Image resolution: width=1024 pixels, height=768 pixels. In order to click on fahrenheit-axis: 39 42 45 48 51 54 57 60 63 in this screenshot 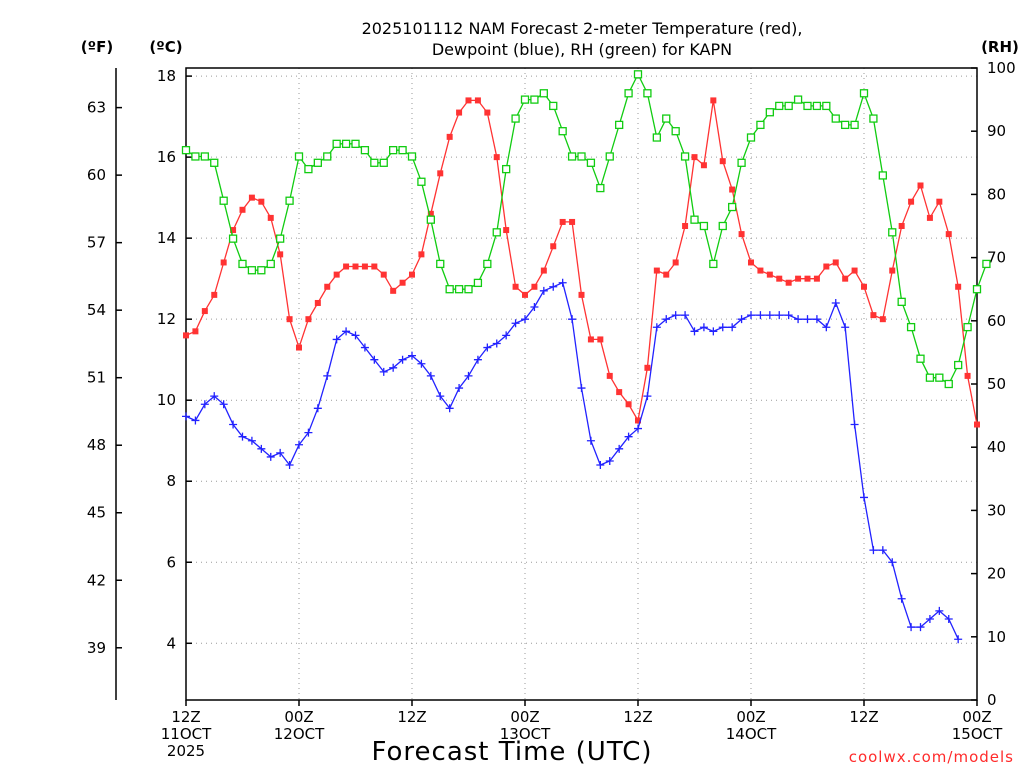, I will do `click(104, 384)`.